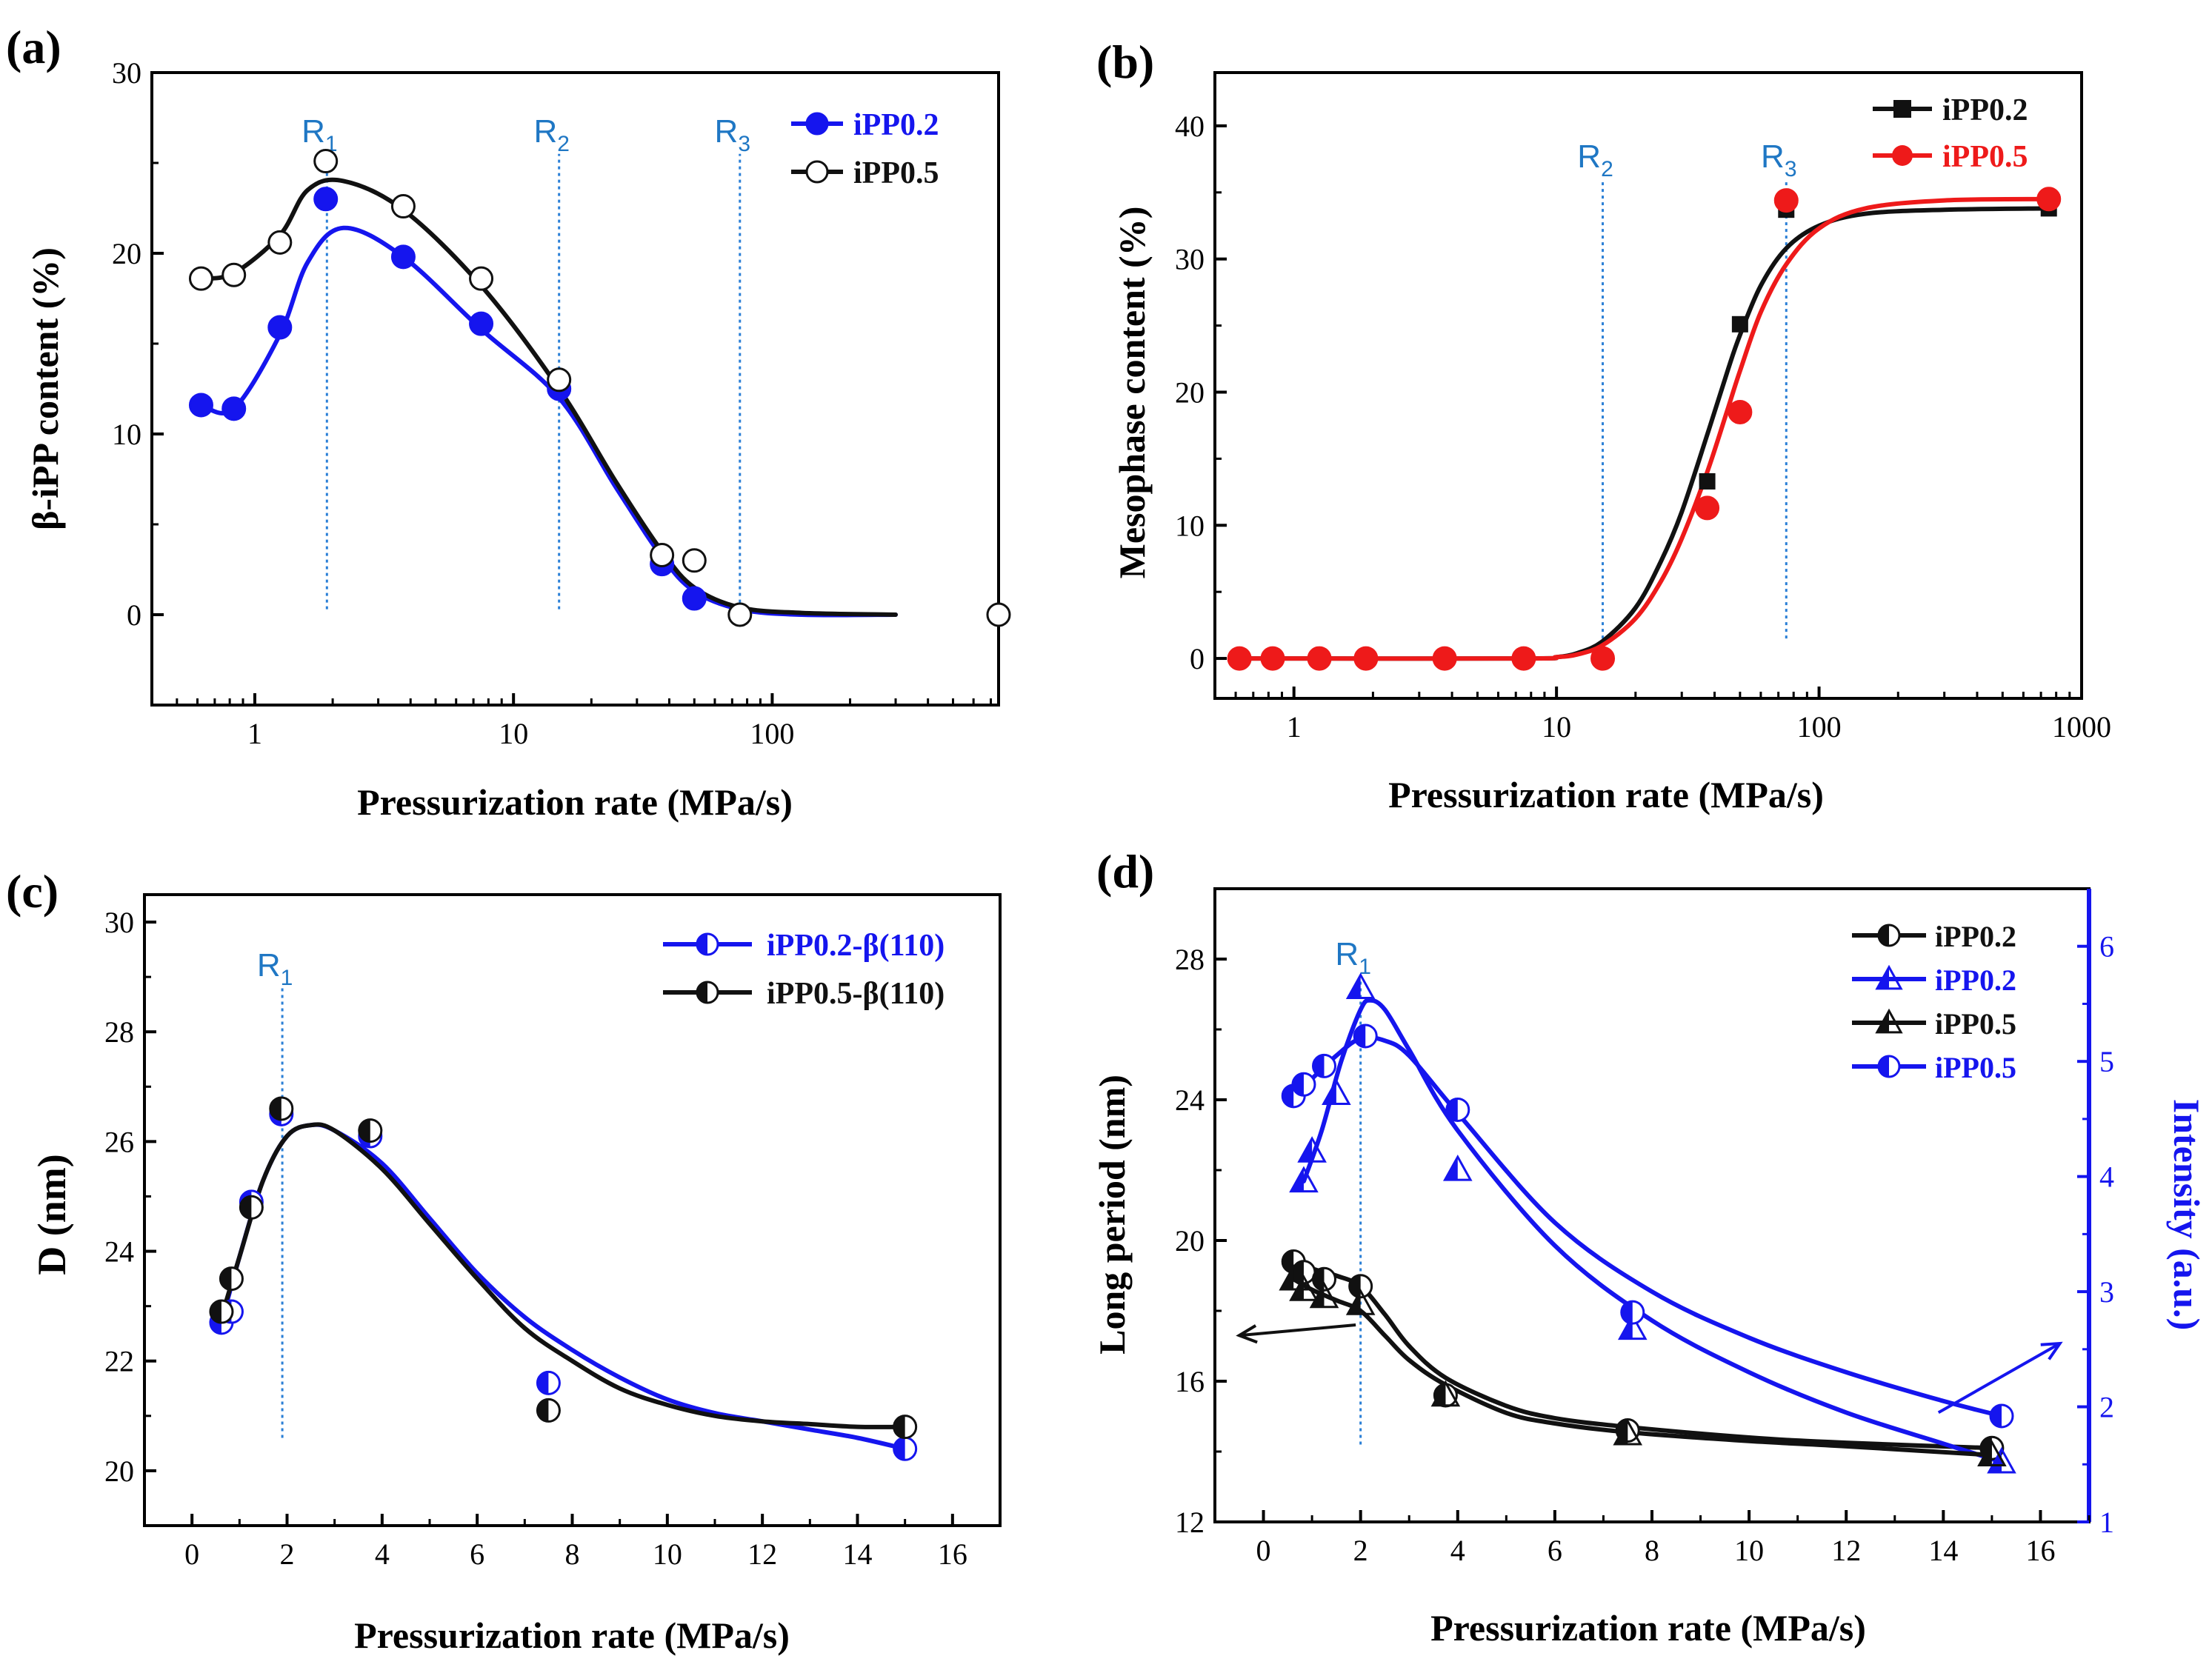  What do you see at coordinates (1190, 127) in the screenshot?
I see `y-tick-label: 40` at bounding box center [1190, 127].